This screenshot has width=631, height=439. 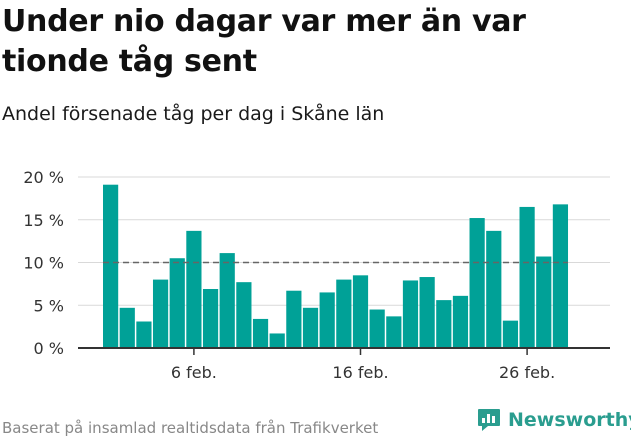 What do you see at coordinates (360, 372) in the screenshot?
I see `x-tick-label: 16 feb.` at bounding box center [360, 372].